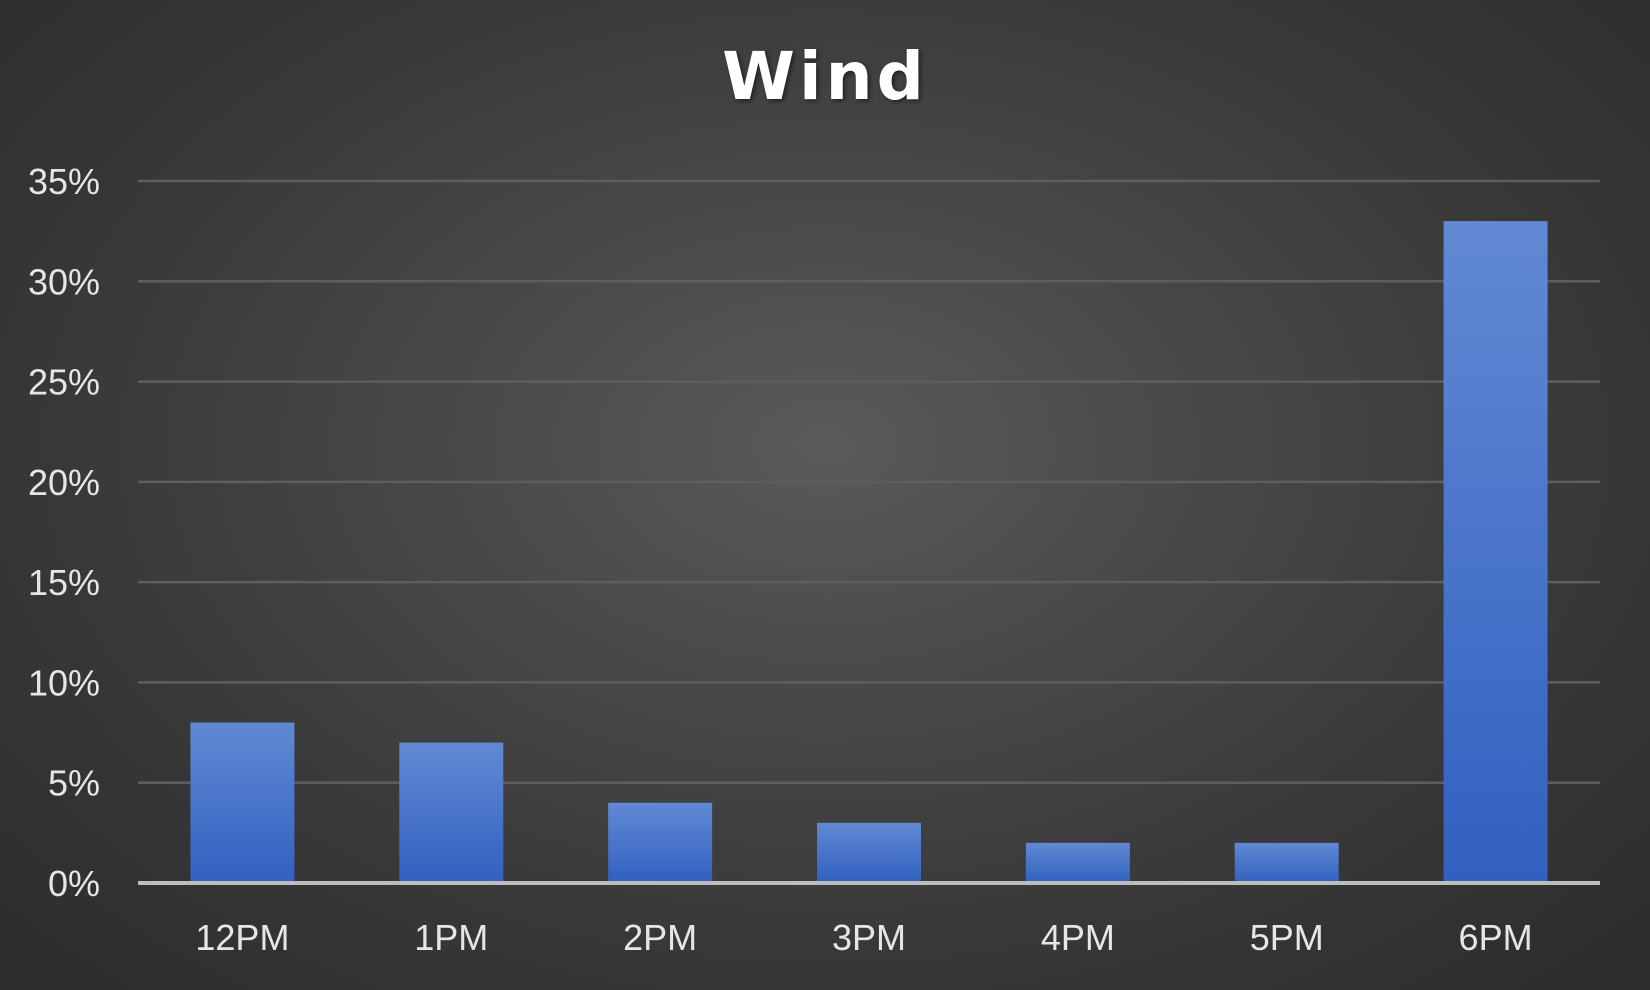  What do you see at coordinates (1078, 937) in the screenshot?
I see `x-tick-label: 4PM` at bounding box center [1078, 937].